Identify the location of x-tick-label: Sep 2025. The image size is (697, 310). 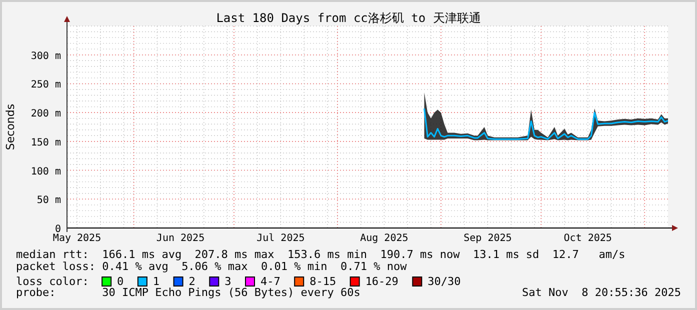
(488, 238).